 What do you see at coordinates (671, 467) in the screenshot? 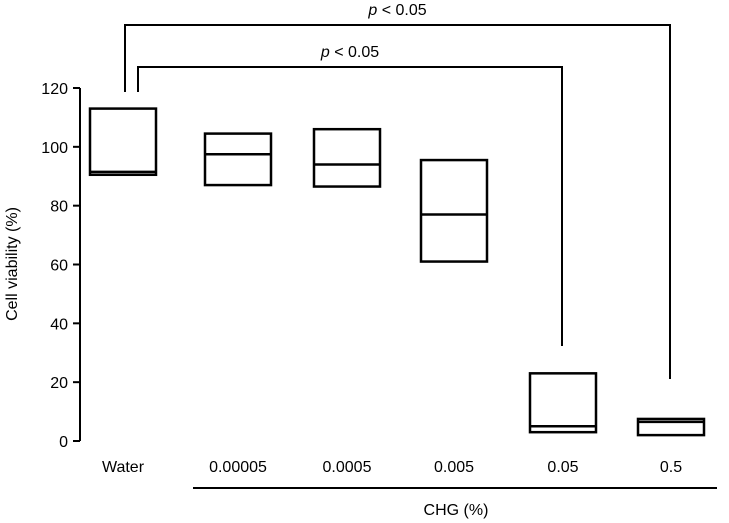
I see `x-tick-label-0.5: 0.5` at bounding box center [671, 467].